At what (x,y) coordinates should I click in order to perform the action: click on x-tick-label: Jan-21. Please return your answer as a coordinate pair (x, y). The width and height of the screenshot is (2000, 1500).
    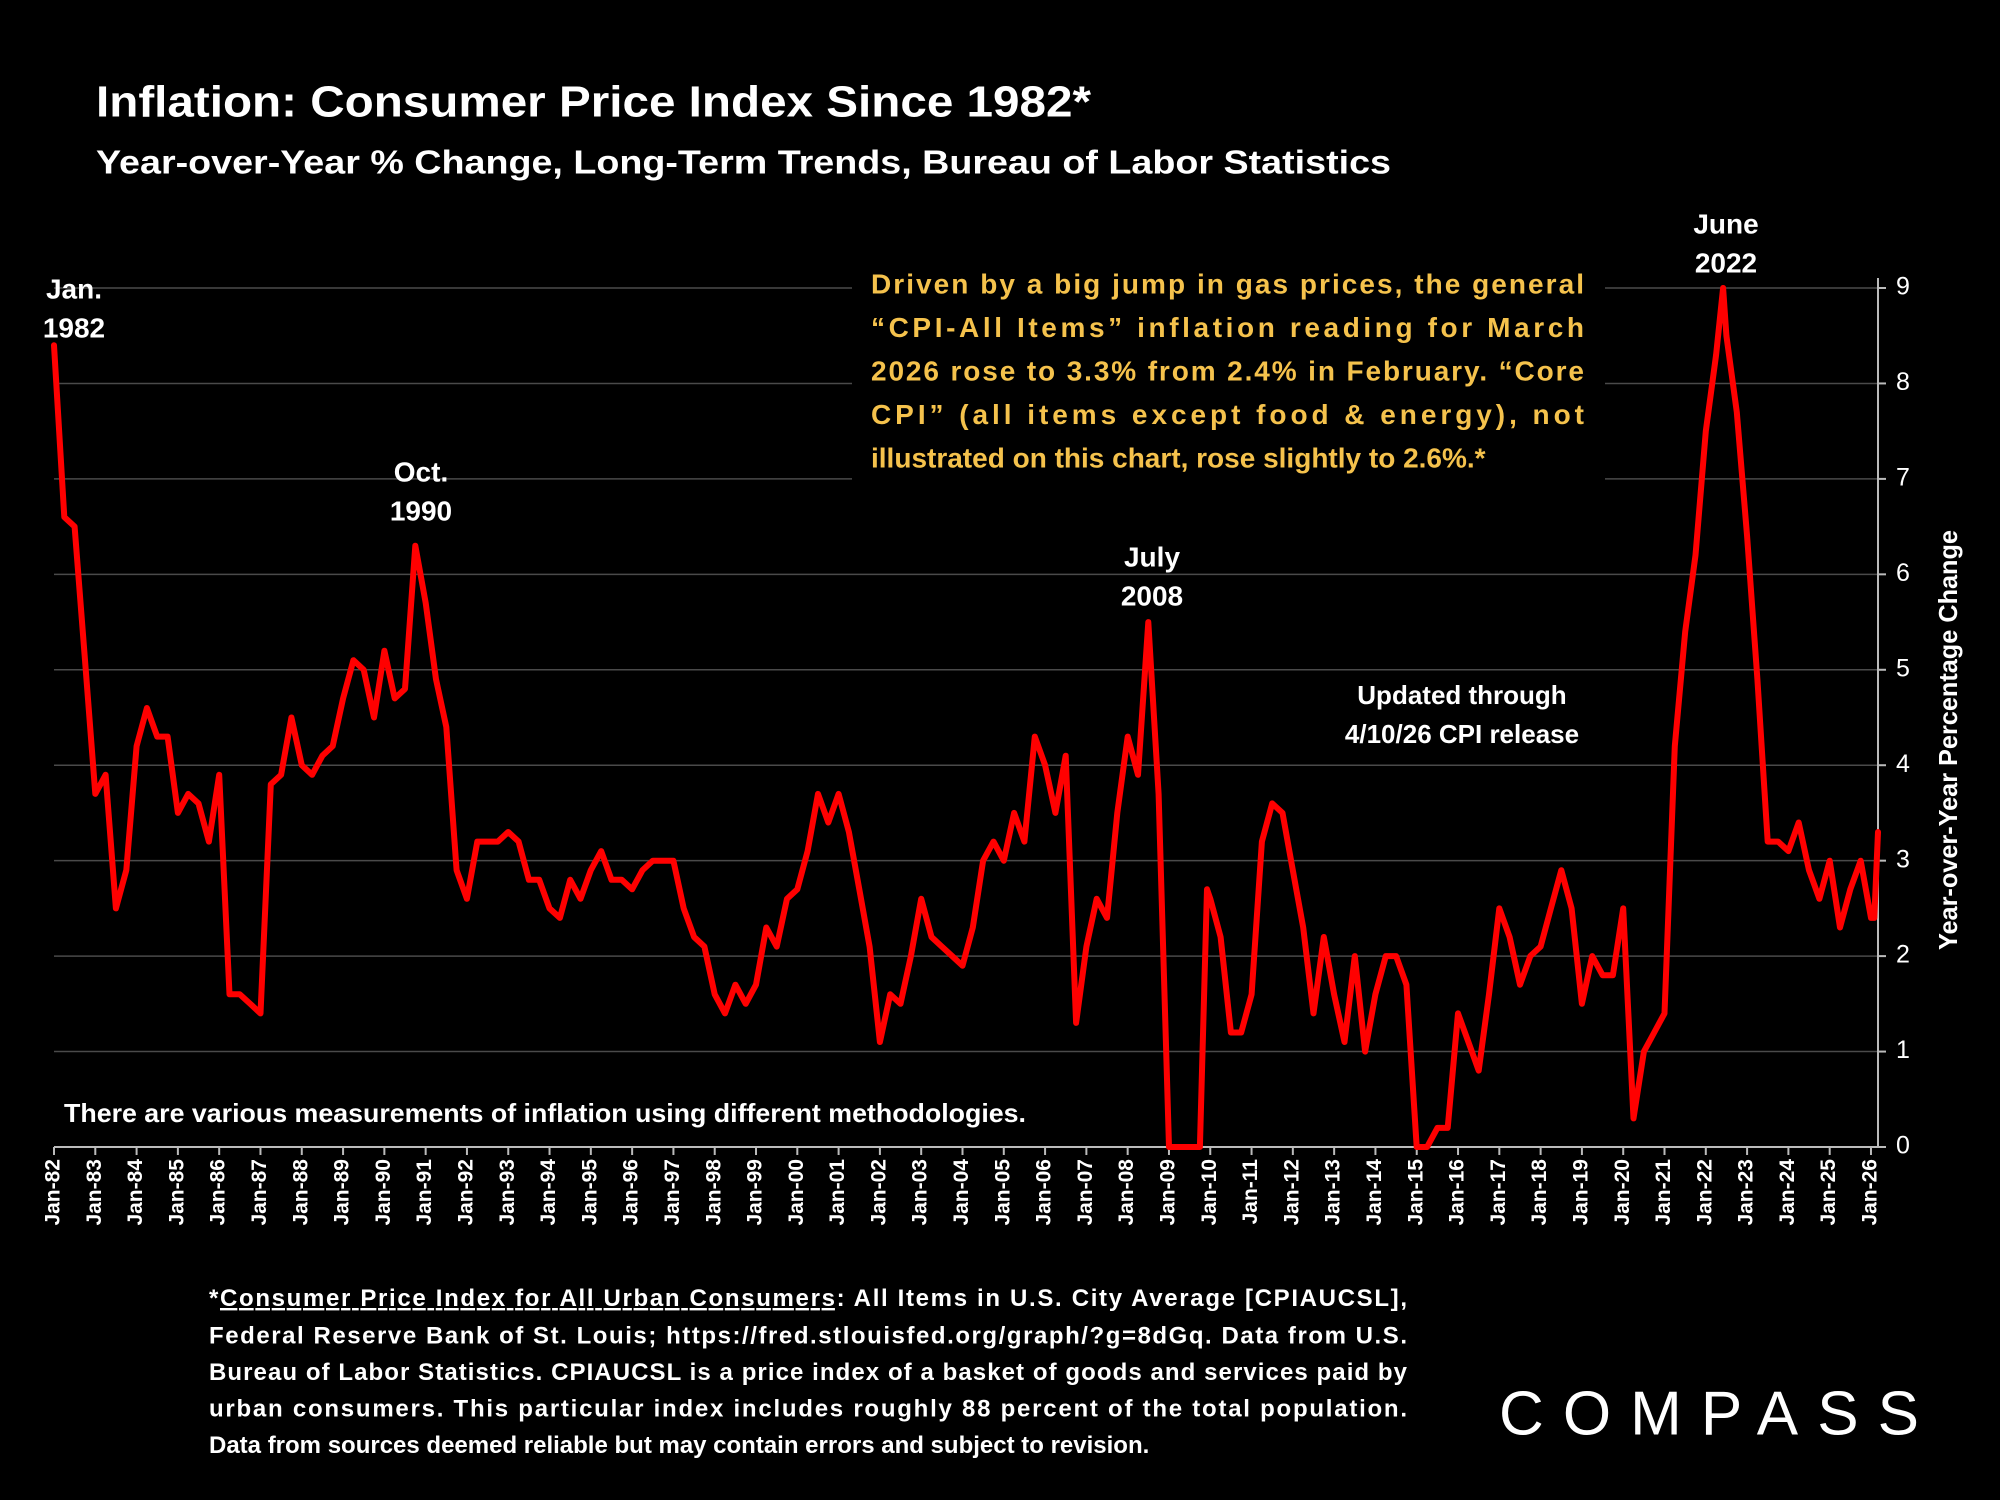
    Looking at the image, I should click on (1663, 1192).